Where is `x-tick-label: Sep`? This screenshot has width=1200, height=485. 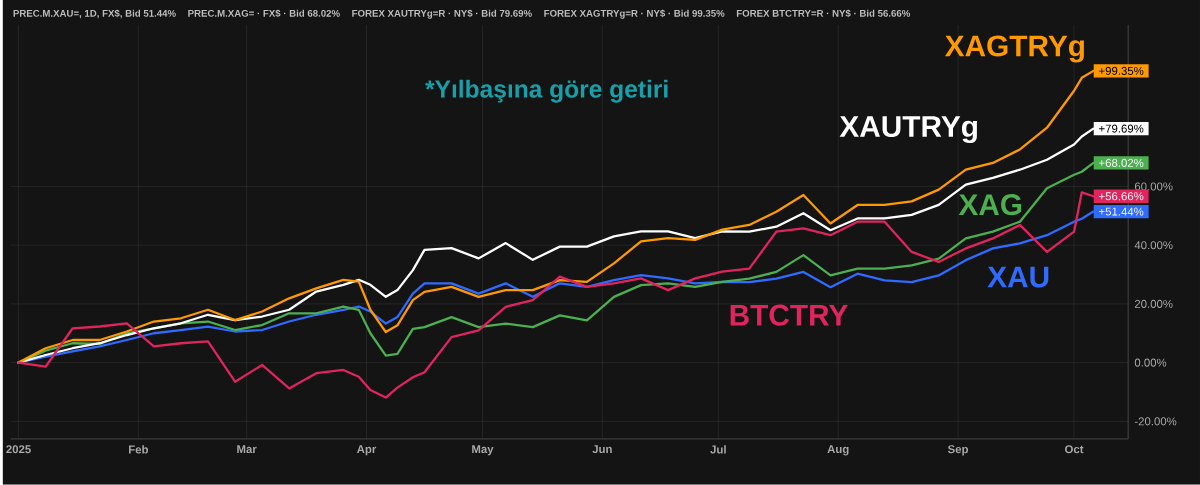 x-tick-label: Sep is located at coordinates (958, 450).